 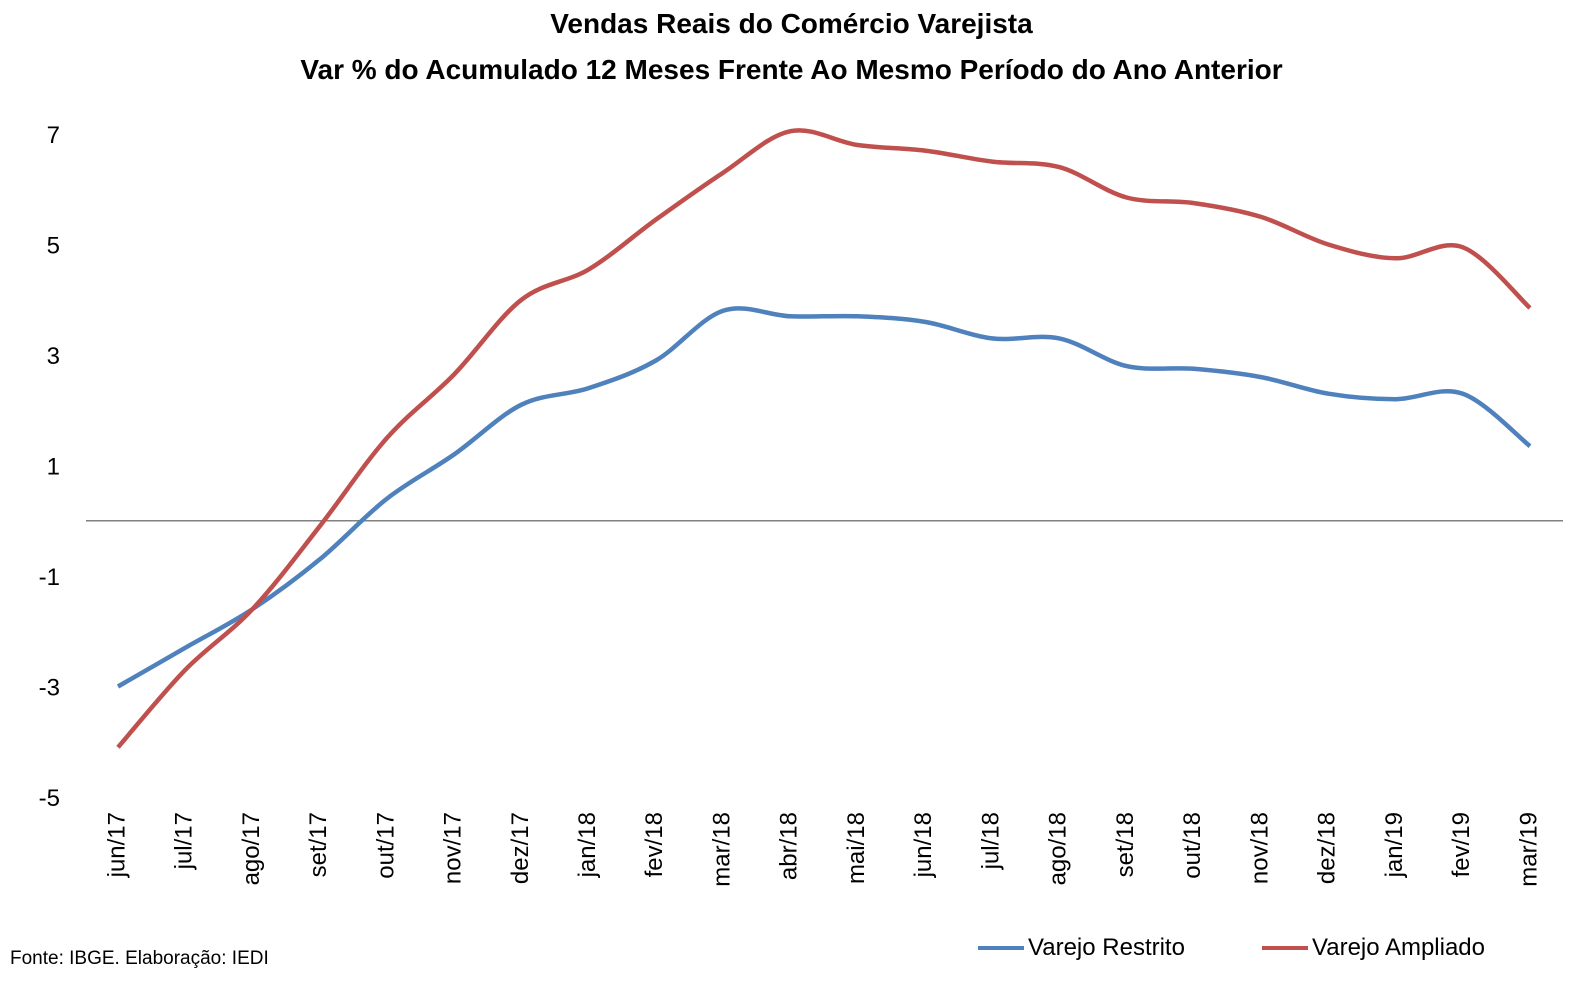 I want to click on x-tick-label: abr/18, so click(x=789, y=846).